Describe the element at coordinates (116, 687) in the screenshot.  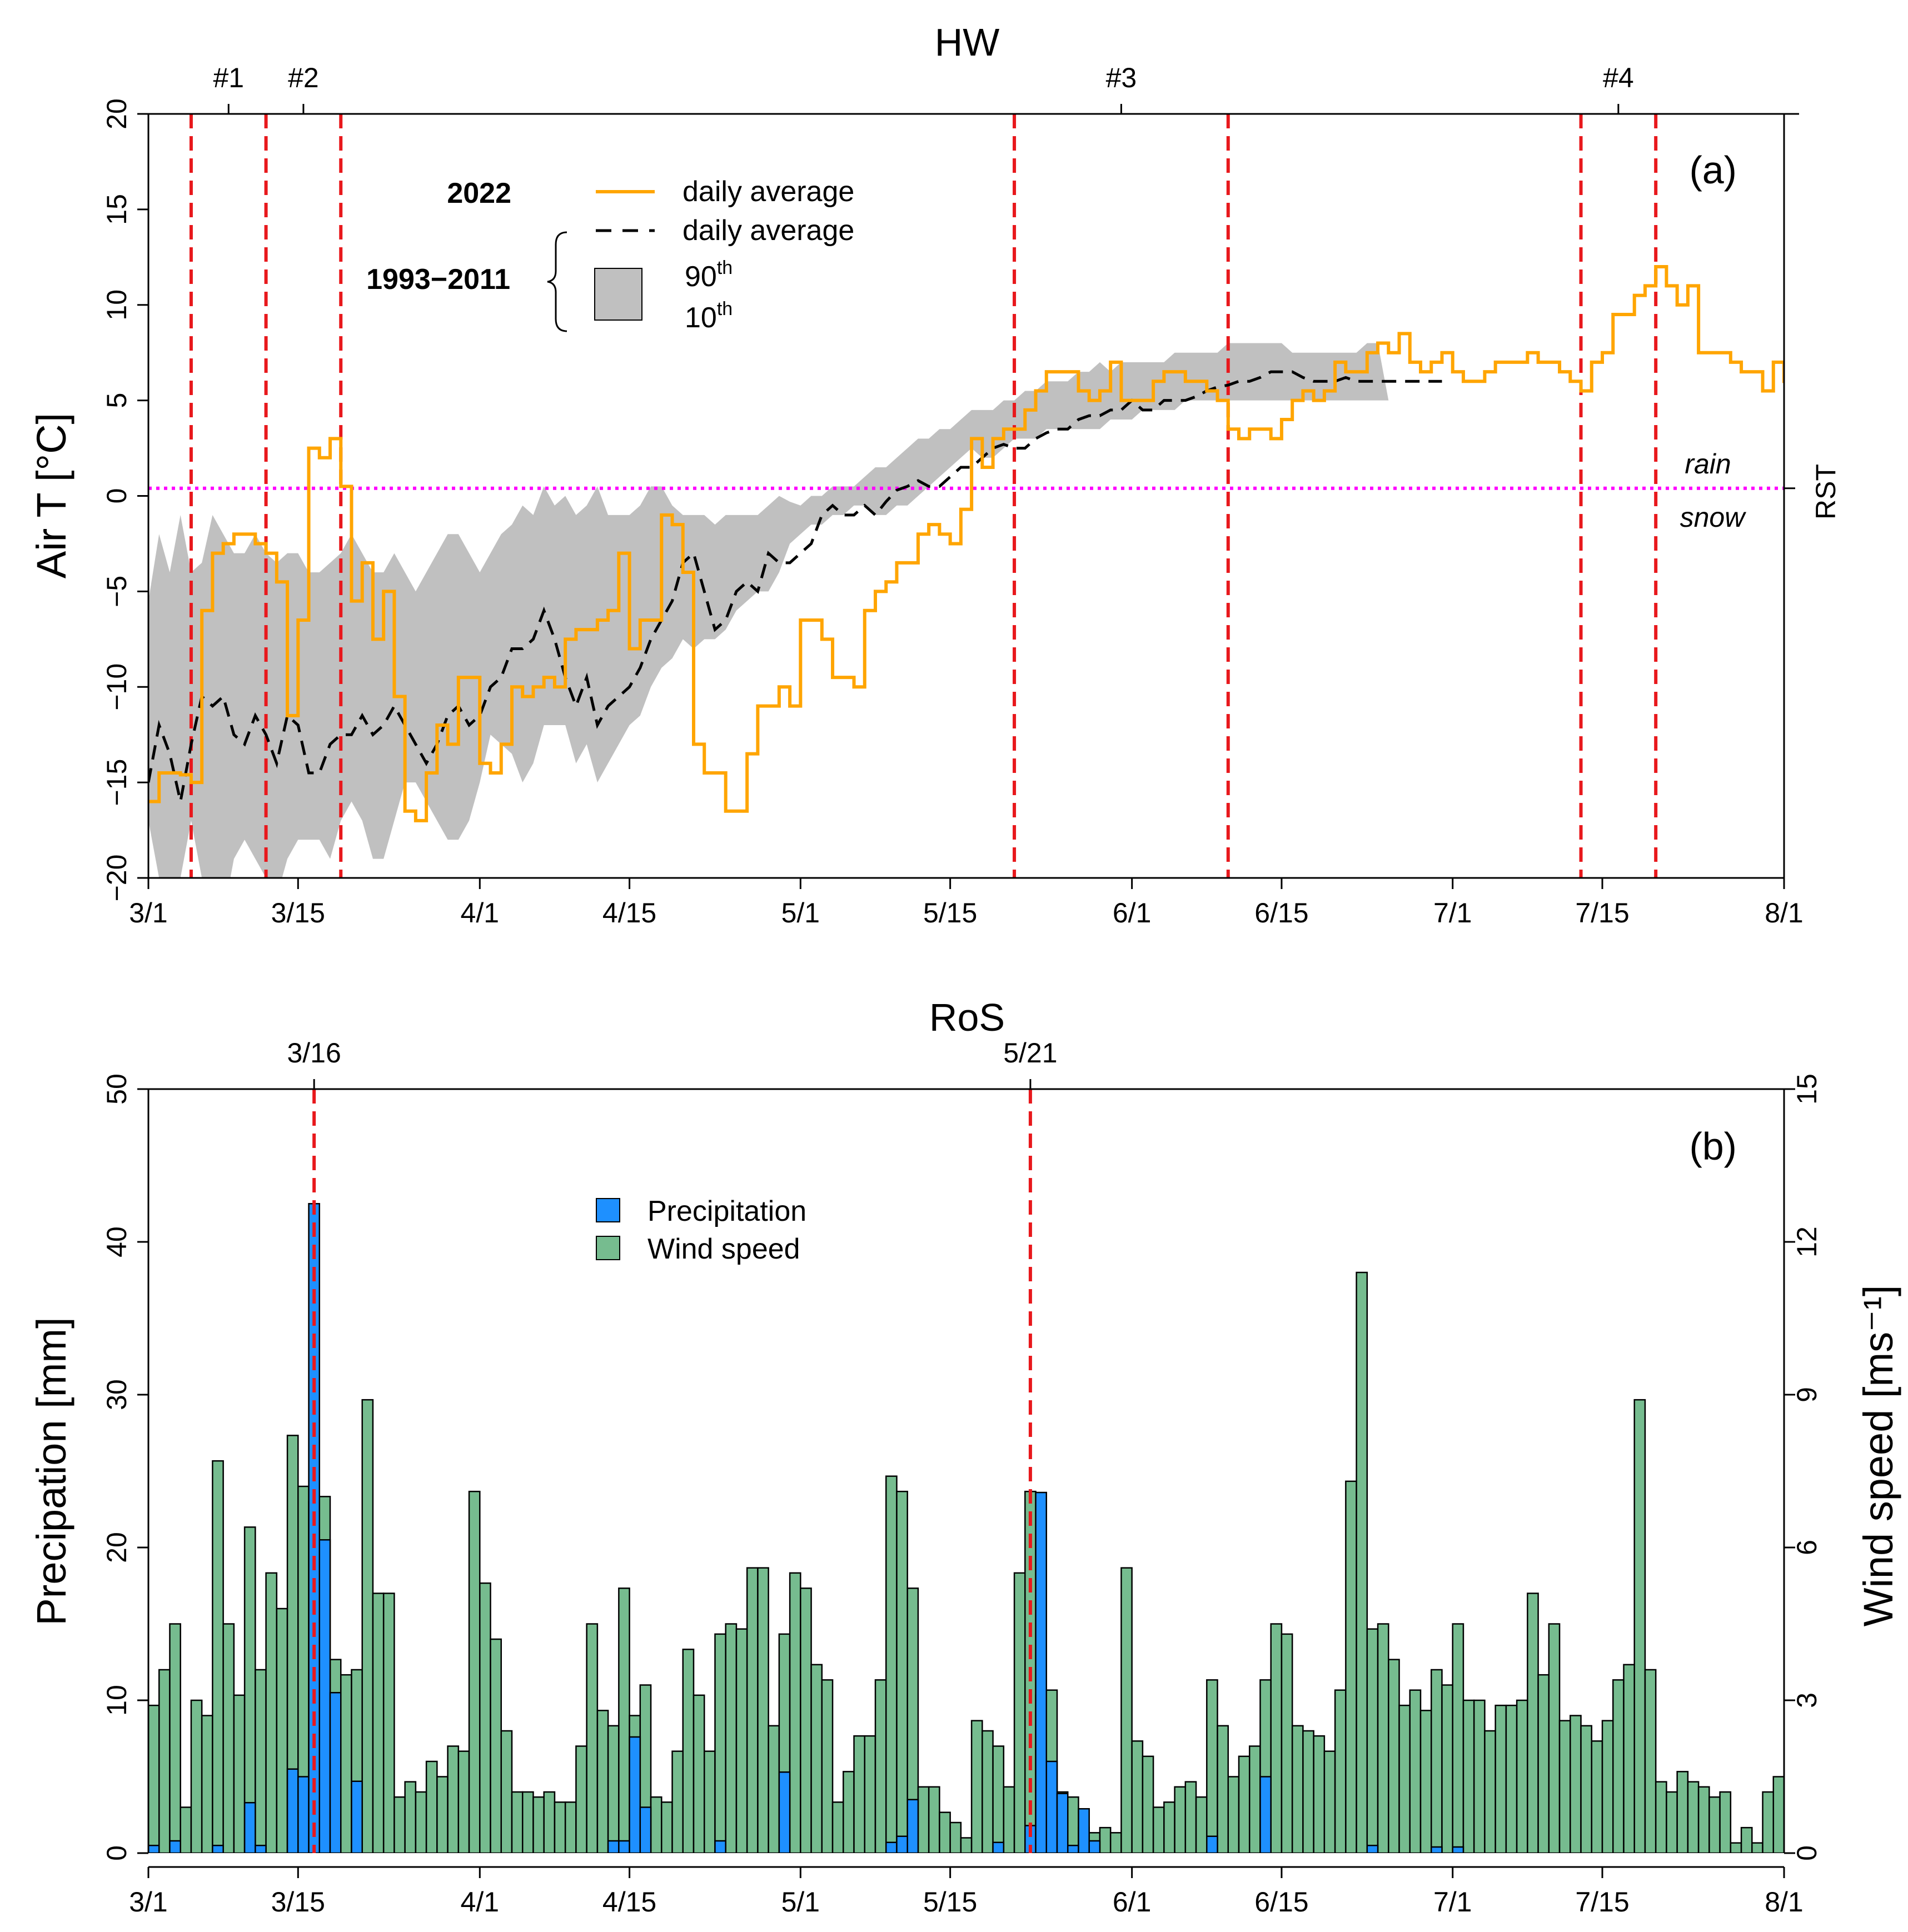
I see `y-tick-label: −10` at that location.